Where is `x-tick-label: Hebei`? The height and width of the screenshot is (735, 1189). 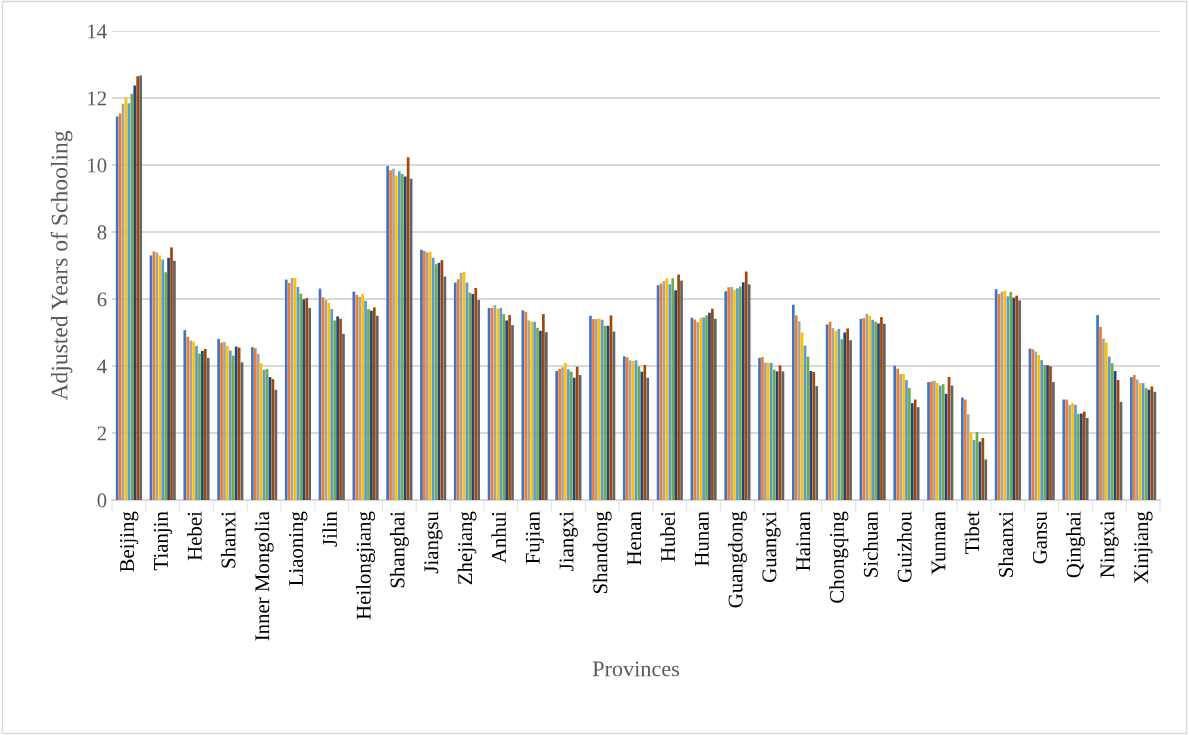 x-tick-label: Hebei is located at coordinates (194, 536).